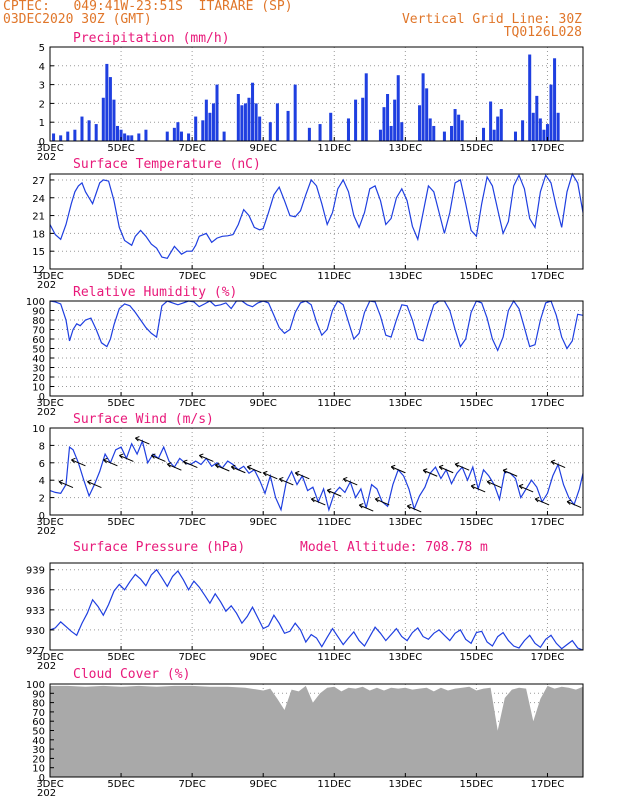 Image resolution: width=618 pixels, height=800 pixels. Describe the element at coordinates (35, 571) in the screenshot. I see `y-tick-label: 939` at that location.